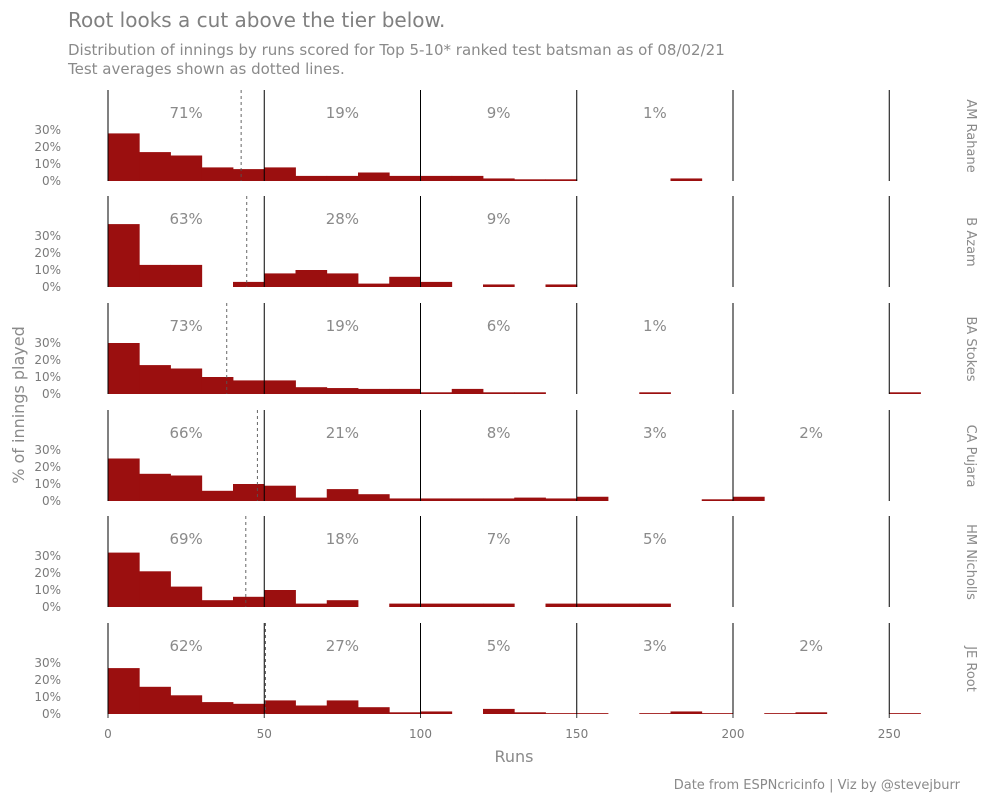 This screenshot has width=1000, height=800. Describe the element at coordinates (502, 727) in the screenshot. I see `x-axis: 0 50 100 150 200 250` at that location.